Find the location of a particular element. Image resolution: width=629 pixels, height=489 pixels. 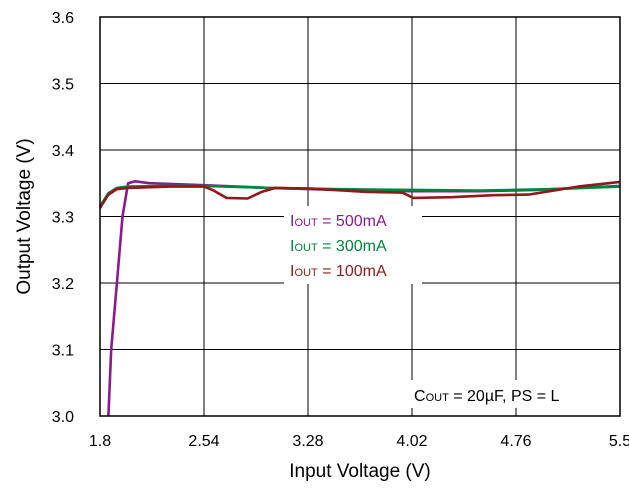

x-tick-label: 4.02 is located at coordinates (411, 441).